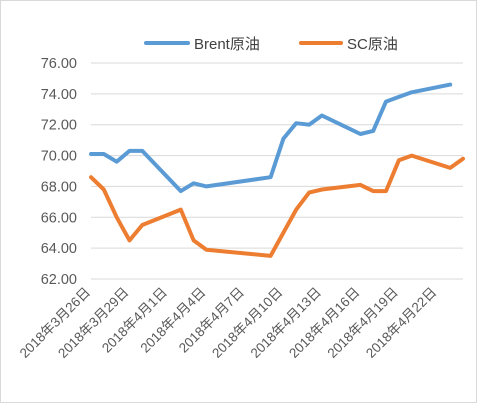  Describe the element at coordinates (401, 323) in the screenshot. I see `x-tick-label: 2018年4月22日` at that location.